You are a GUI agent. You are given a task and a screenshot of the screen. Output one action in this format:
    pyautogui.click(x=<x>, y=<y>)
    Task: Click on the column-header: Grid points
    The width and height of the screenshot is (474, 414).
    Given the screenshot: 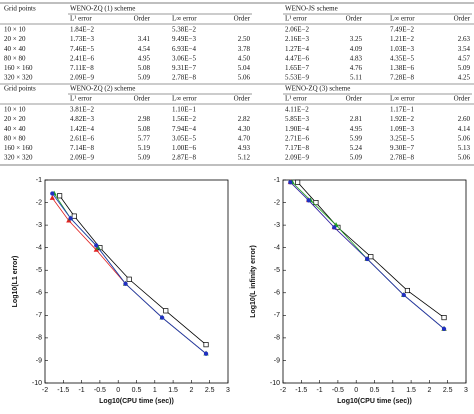 What is the action you would take?
    pyautogui.click(x=20, y=89)
    